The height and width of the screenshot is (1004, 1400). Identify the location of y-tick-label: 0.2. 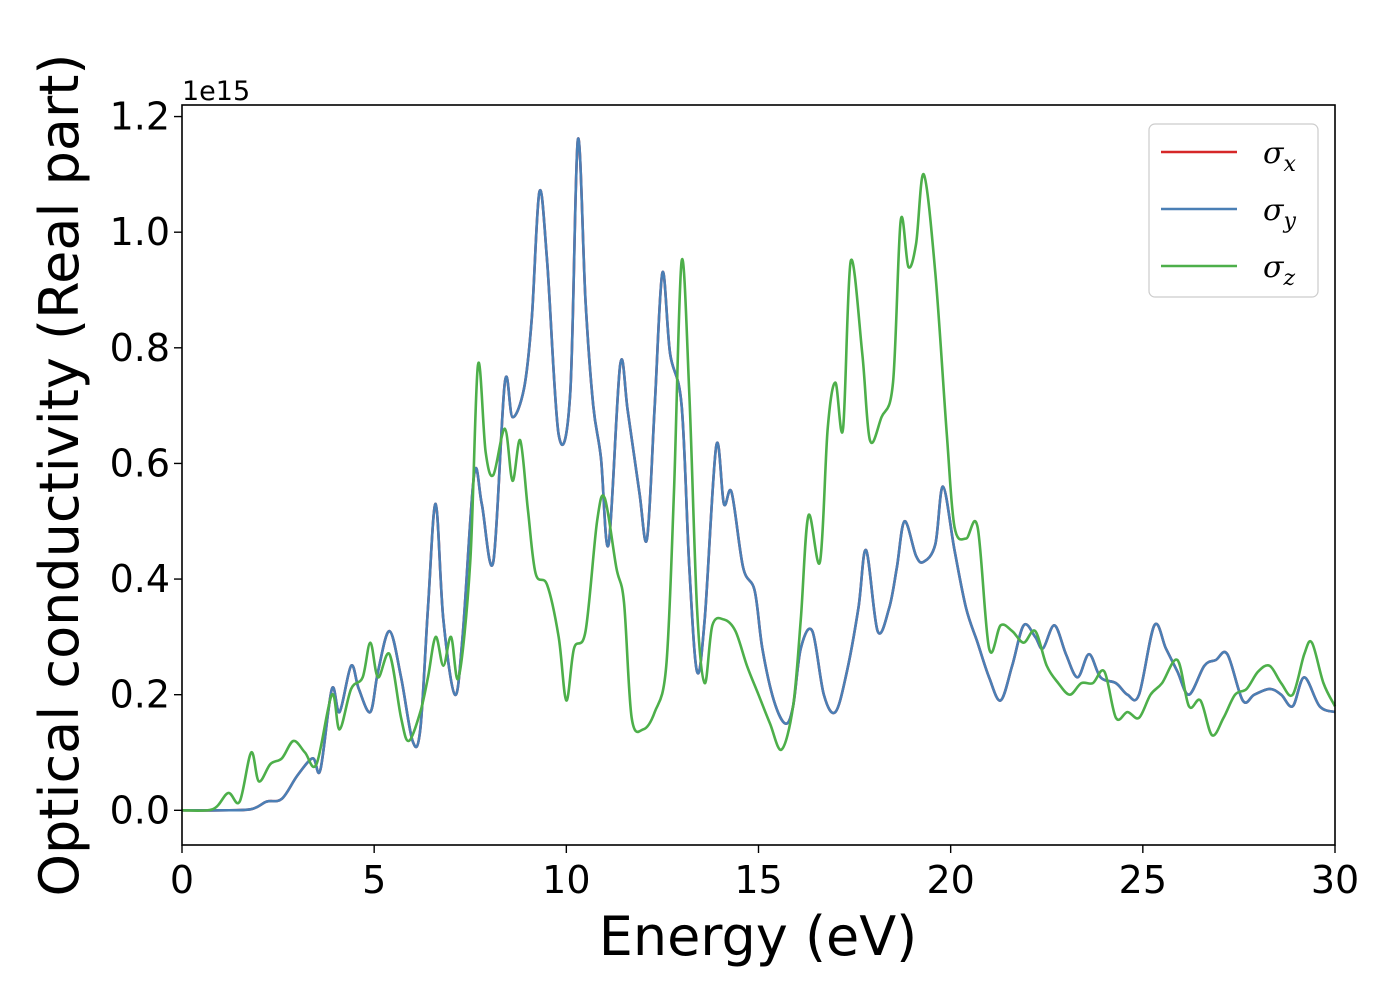
(140, 695).